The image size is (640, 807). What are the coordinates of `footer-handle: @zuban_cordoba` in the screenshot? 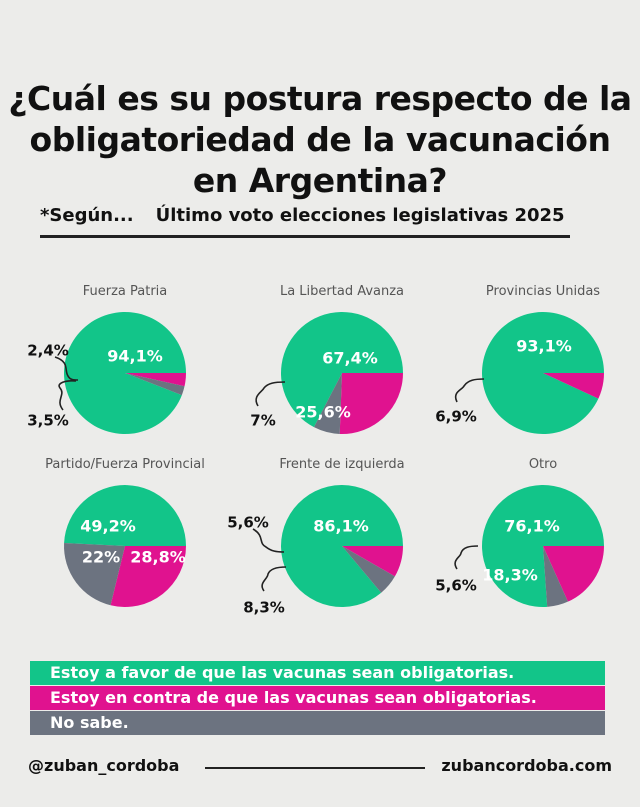 It's located at (104, 765).